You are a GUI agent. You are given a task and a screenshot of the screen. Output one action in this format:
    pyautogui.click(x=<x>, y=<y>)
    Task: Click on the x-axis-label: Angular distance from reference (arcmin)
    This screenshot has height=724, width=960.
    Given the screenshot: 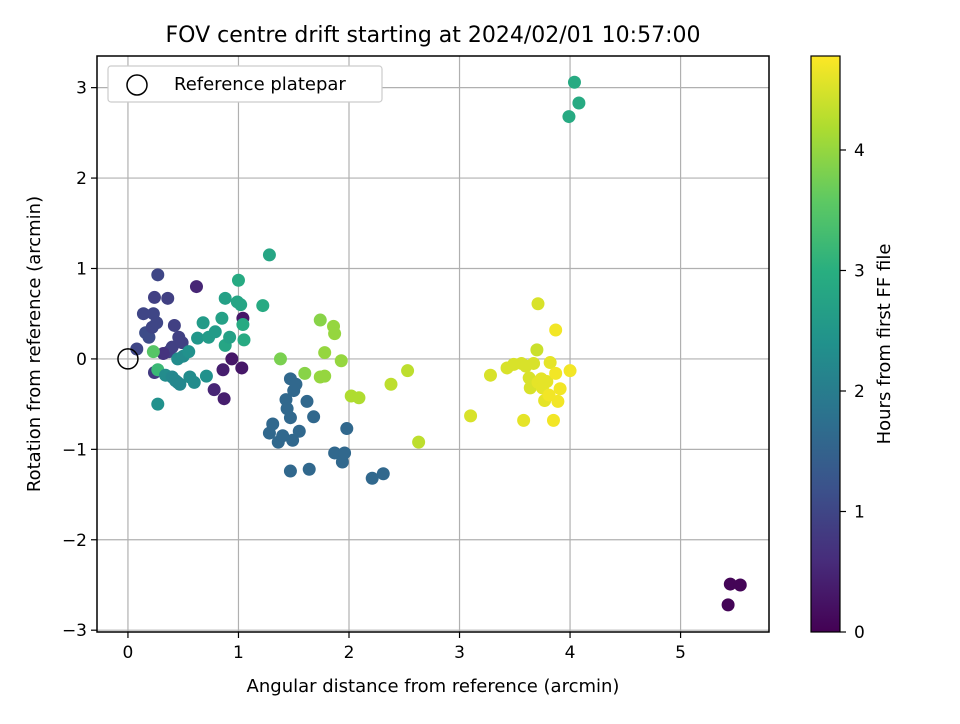 What is the action you would take?
    pyautogui.click(x=433, y=686)
    